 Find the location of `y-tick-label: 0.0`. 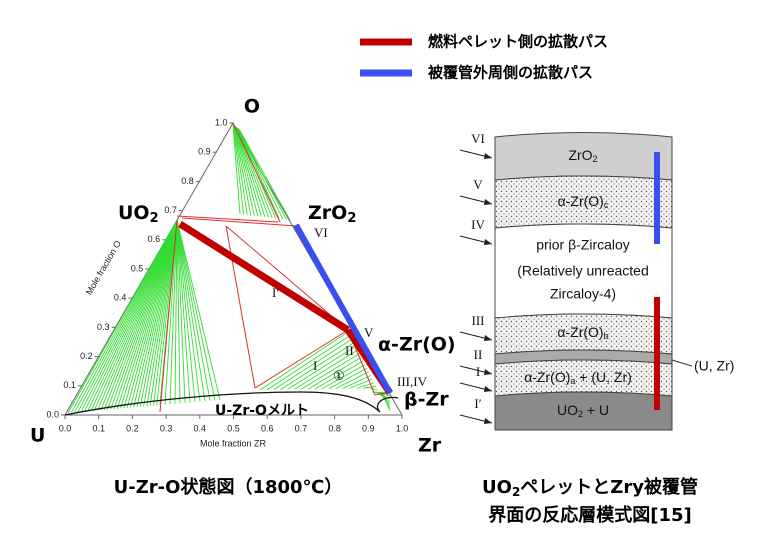

y-tick-label: 0.0 is located at coordinates (52, 414).